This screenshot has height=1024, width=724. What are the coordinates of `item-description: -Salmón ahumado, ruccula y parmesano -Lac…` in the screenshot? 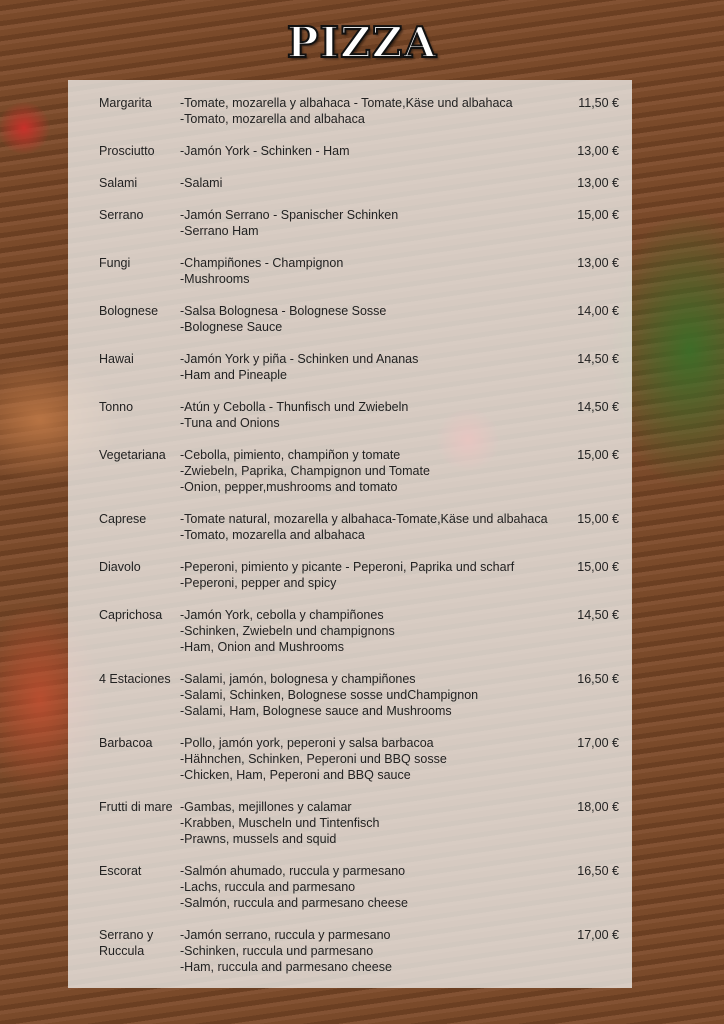 It's located at (401, 887).